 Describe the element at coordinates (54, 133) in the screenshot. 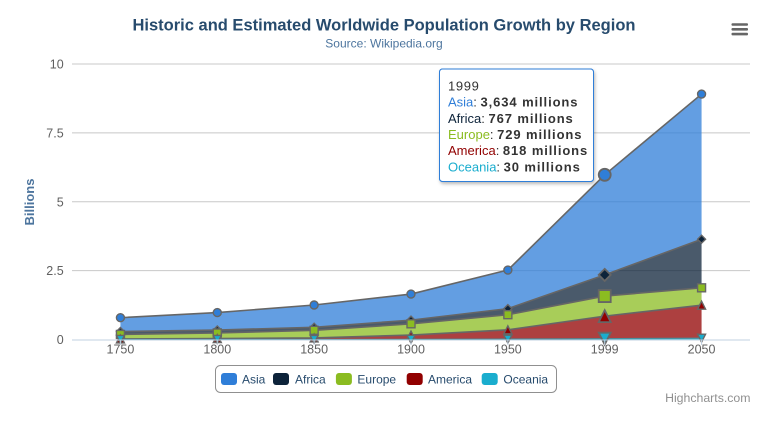

I see `svg-text: 7.5` at that location.